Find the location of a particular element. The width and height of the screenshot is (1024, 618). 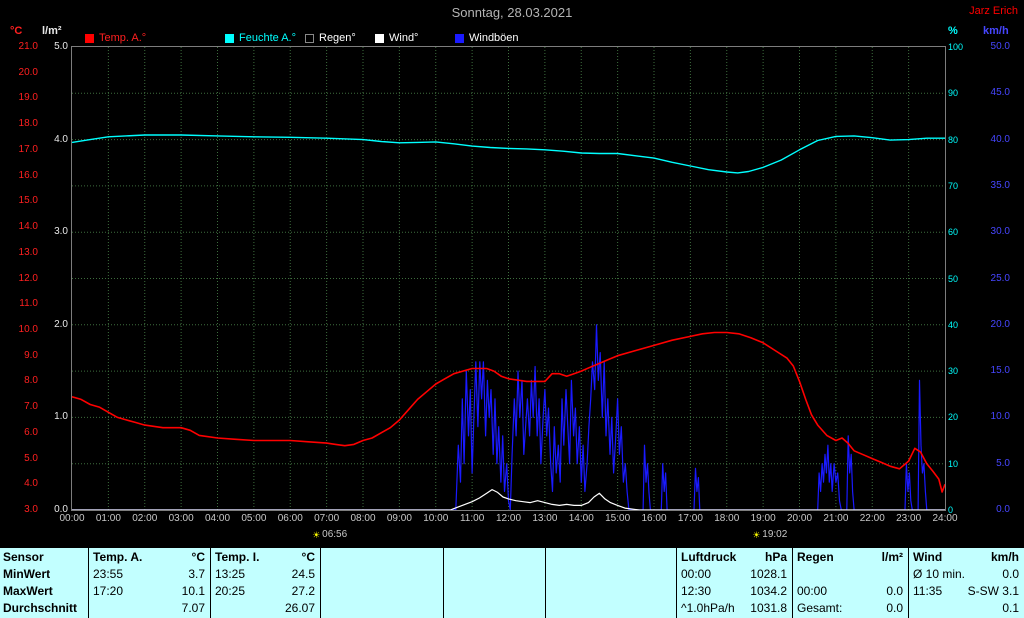

table-cell-wind: Ø 10 min. 0.0 is located at coordinates (966, 574).